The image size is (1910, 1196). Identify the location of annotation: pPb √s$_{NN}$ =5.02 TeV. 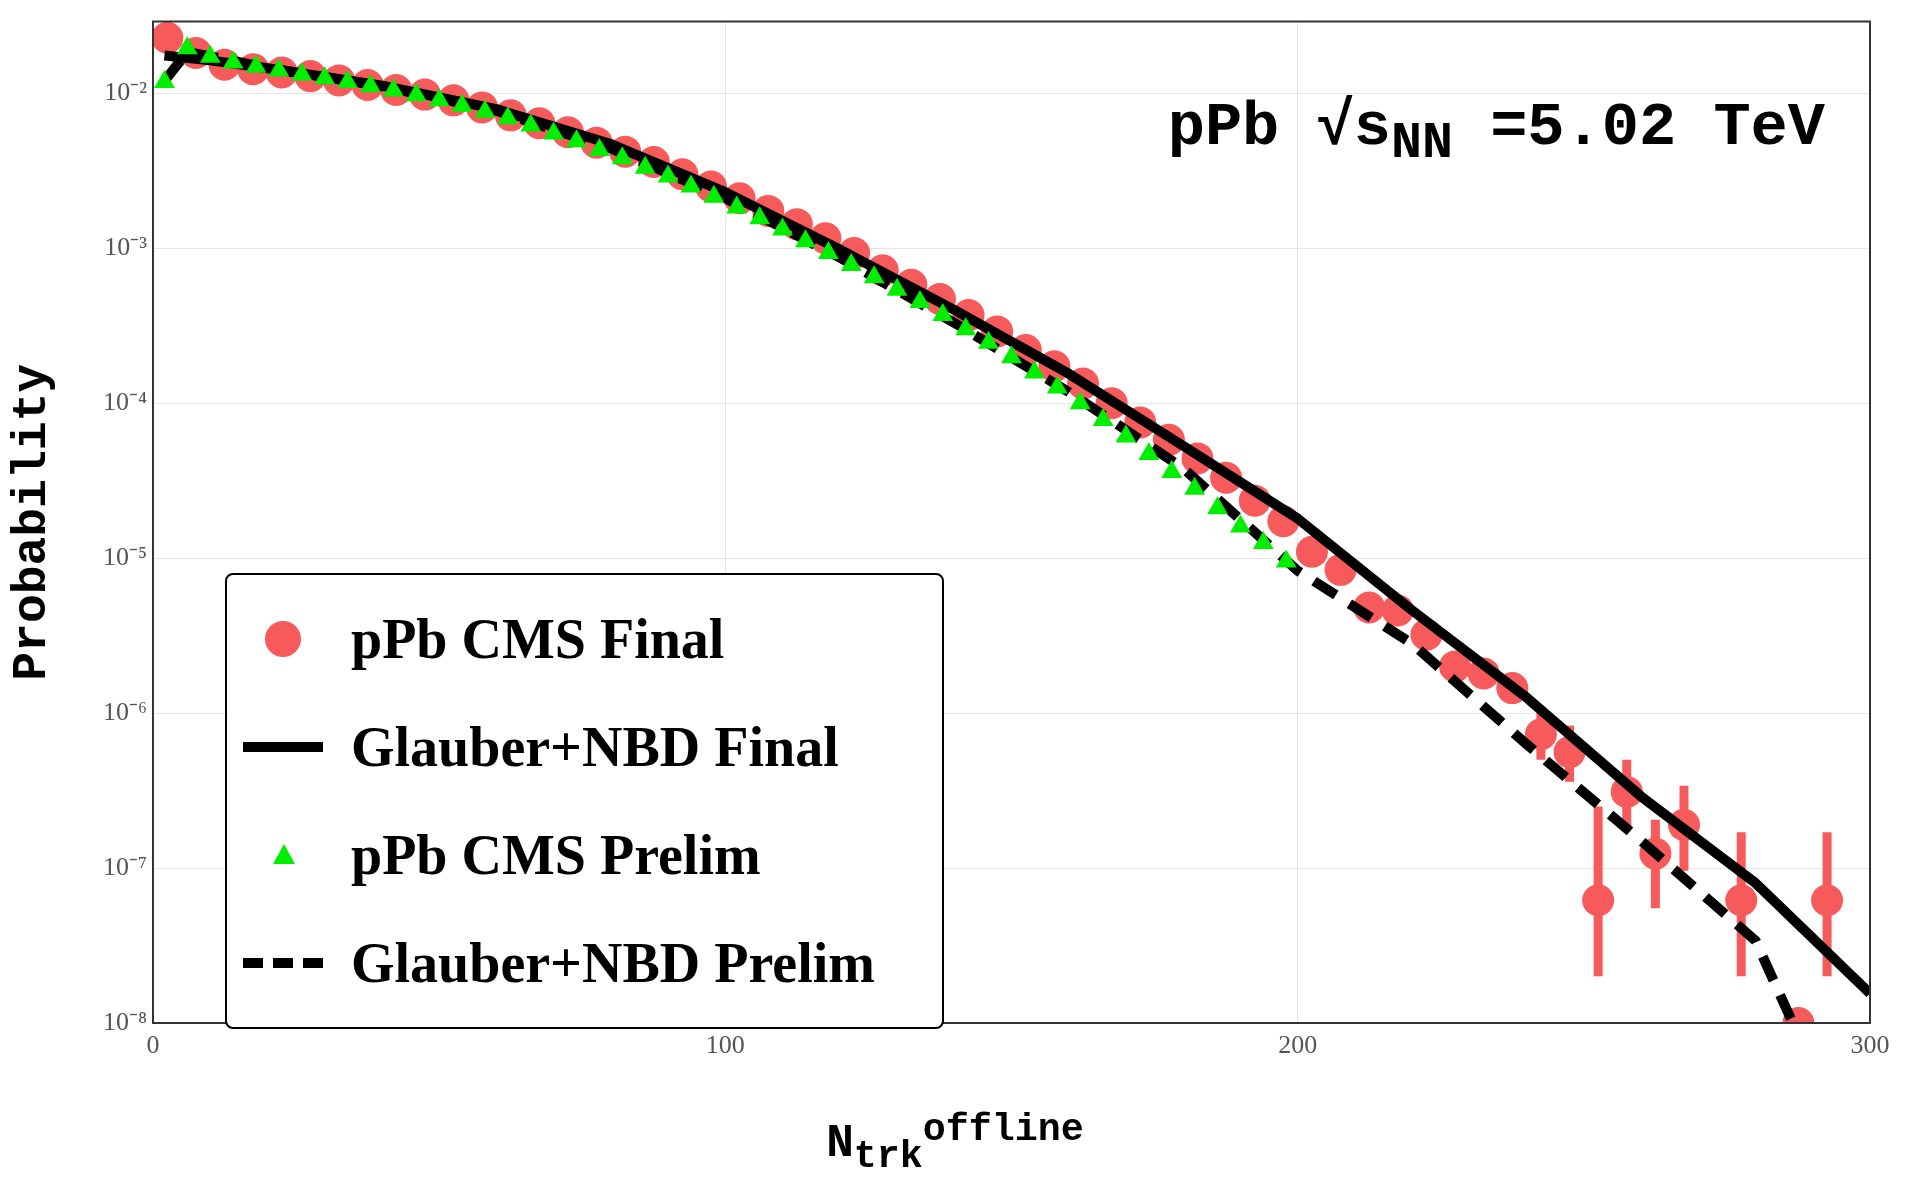
(1496, 133).